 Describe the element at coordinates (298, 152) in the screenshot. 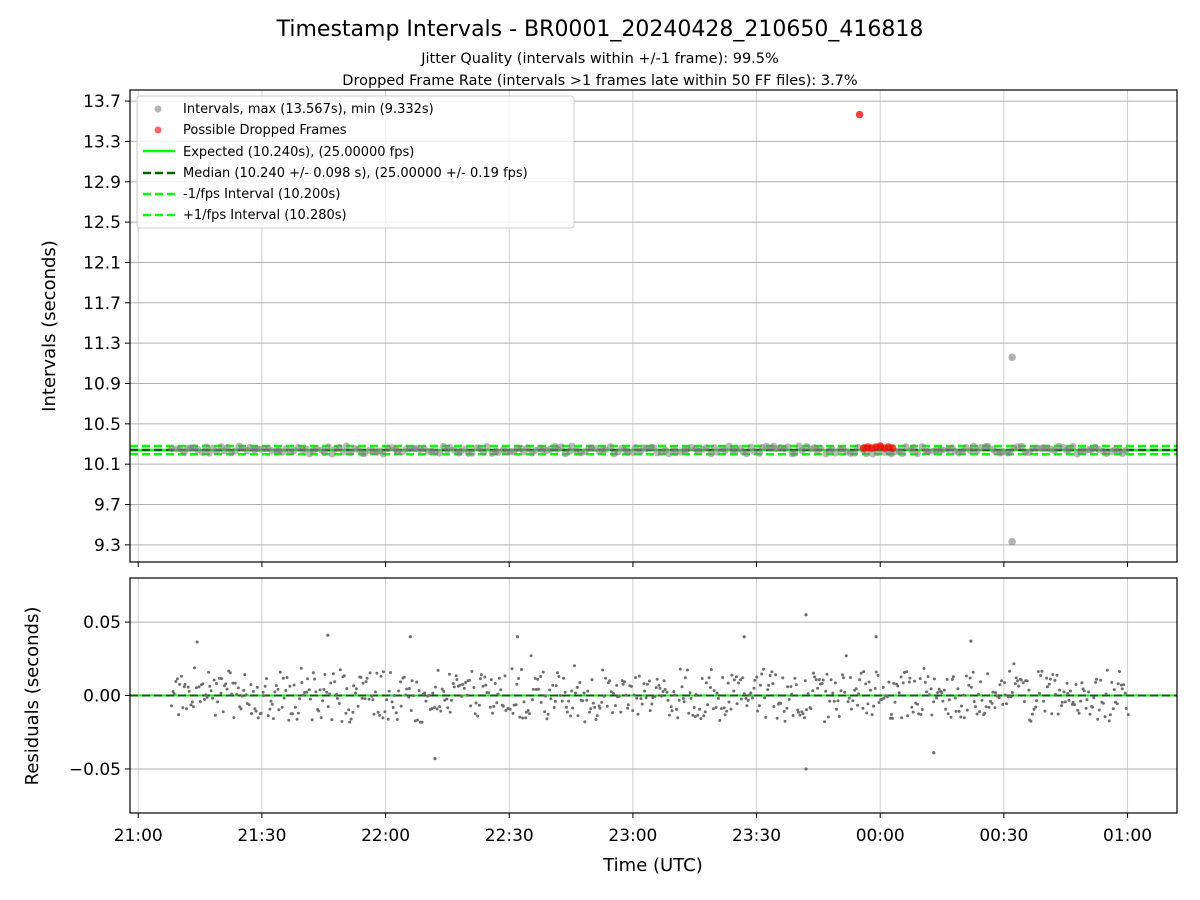

I see `legend-label: Expected (10.240s), (25.00000 fps)` at that location.